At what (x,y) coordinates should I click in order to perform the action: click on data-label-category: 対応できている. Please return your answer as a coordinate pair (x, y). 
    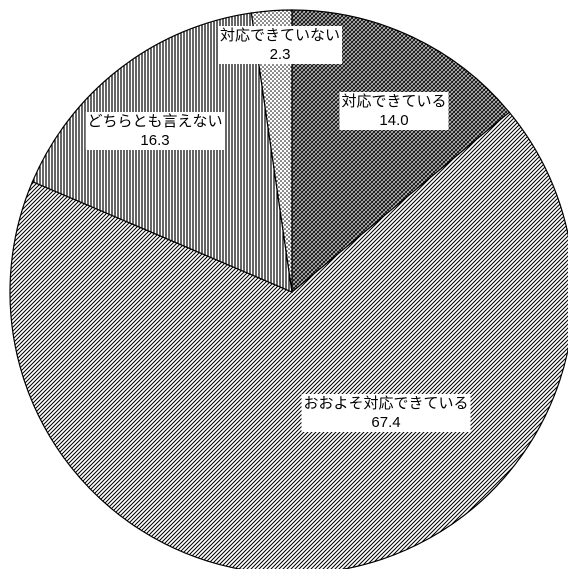
    Looking at the image, I should click on (393, 101).